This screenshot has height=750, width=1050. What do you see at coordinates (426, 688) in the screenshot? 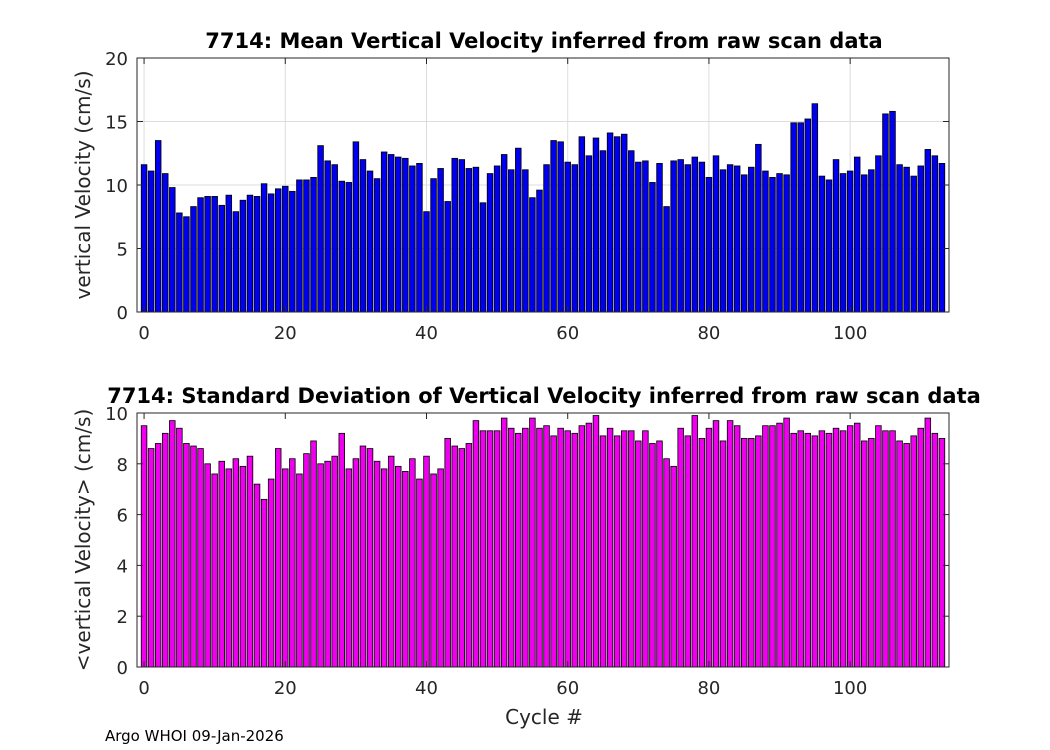
I see `x-tick-label: 40` at bounding box center [426, 688].